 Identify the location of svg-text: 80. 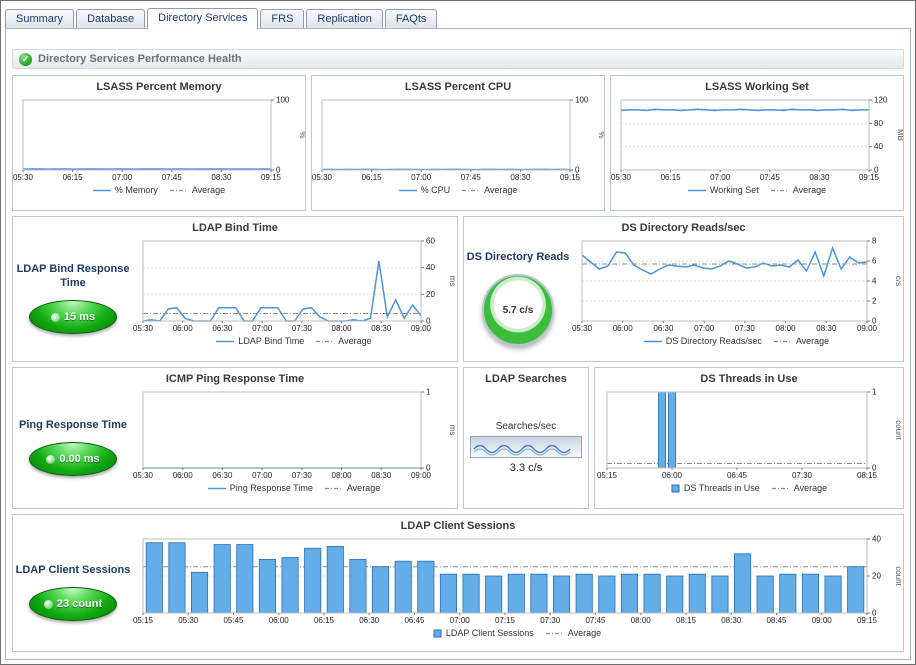
(878, 123).